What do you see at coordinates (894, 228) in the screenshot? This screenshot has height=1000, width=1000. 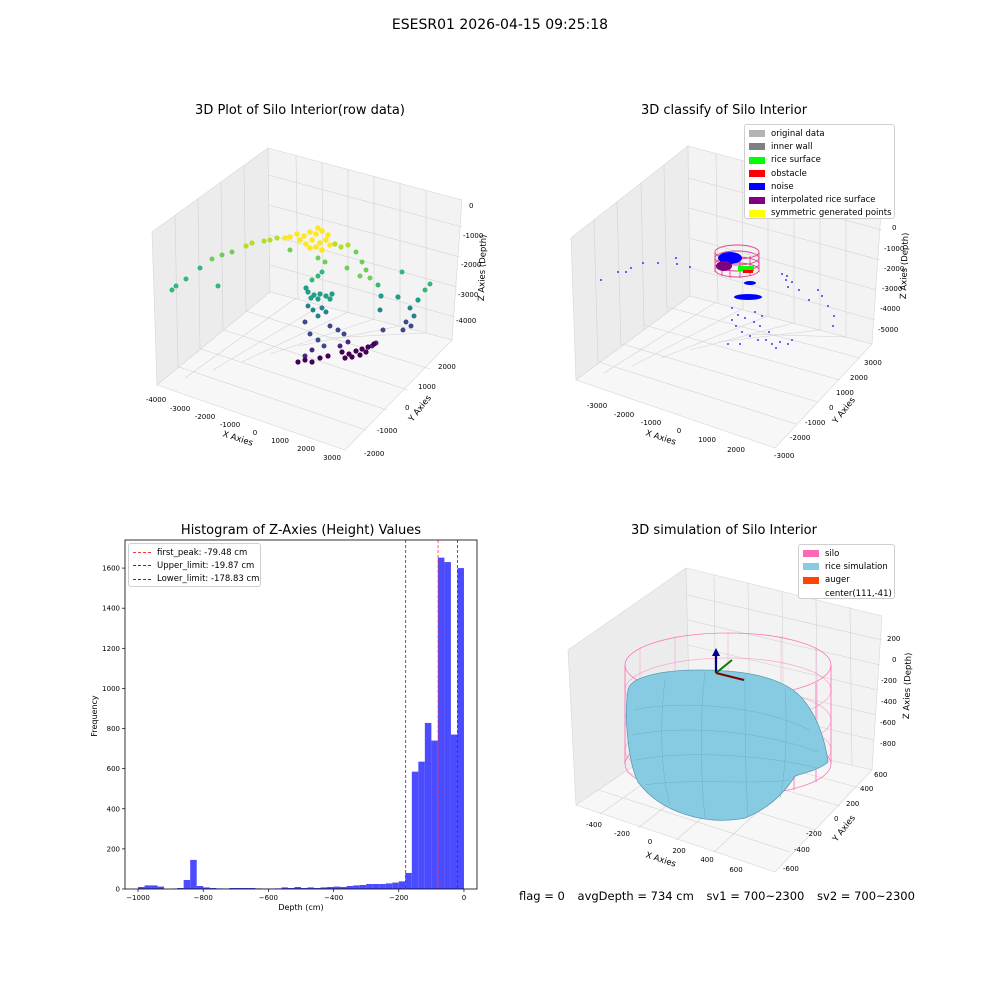 I see `p2-ztick: 0` at bounding box center [894, 228].